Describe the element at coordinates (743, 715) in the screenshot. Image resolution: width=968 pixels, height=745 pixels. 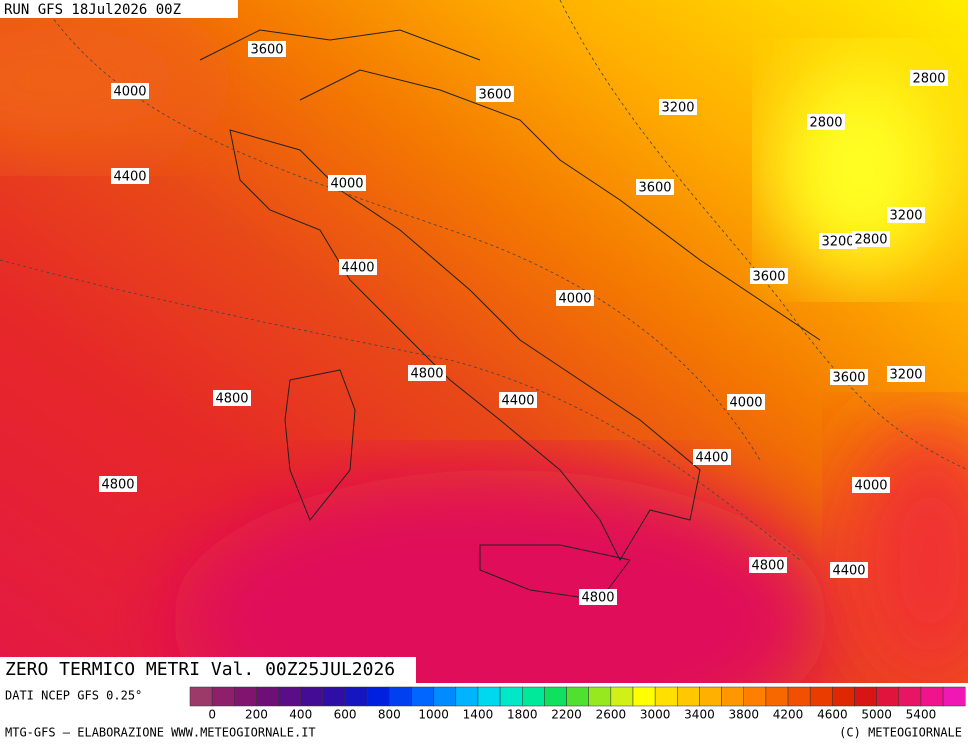
I see `colorbar-label: 3800` at that location.